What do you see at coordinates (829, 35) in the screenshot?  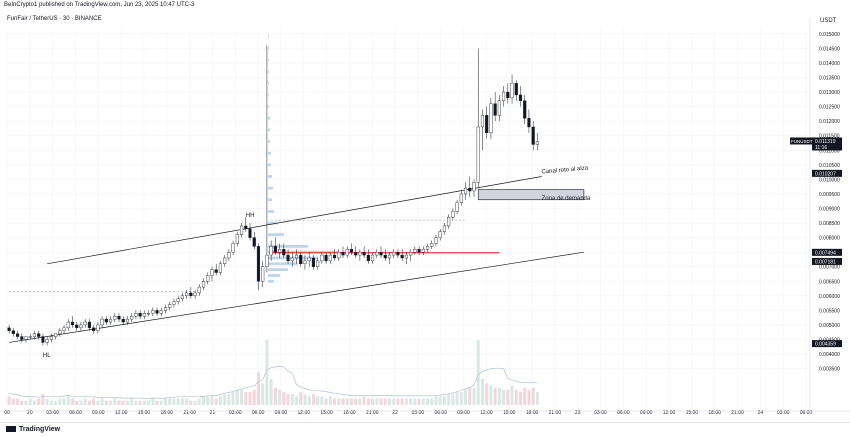 I see `y-tick-label: 0.015000` at bounding box center [829, 35].